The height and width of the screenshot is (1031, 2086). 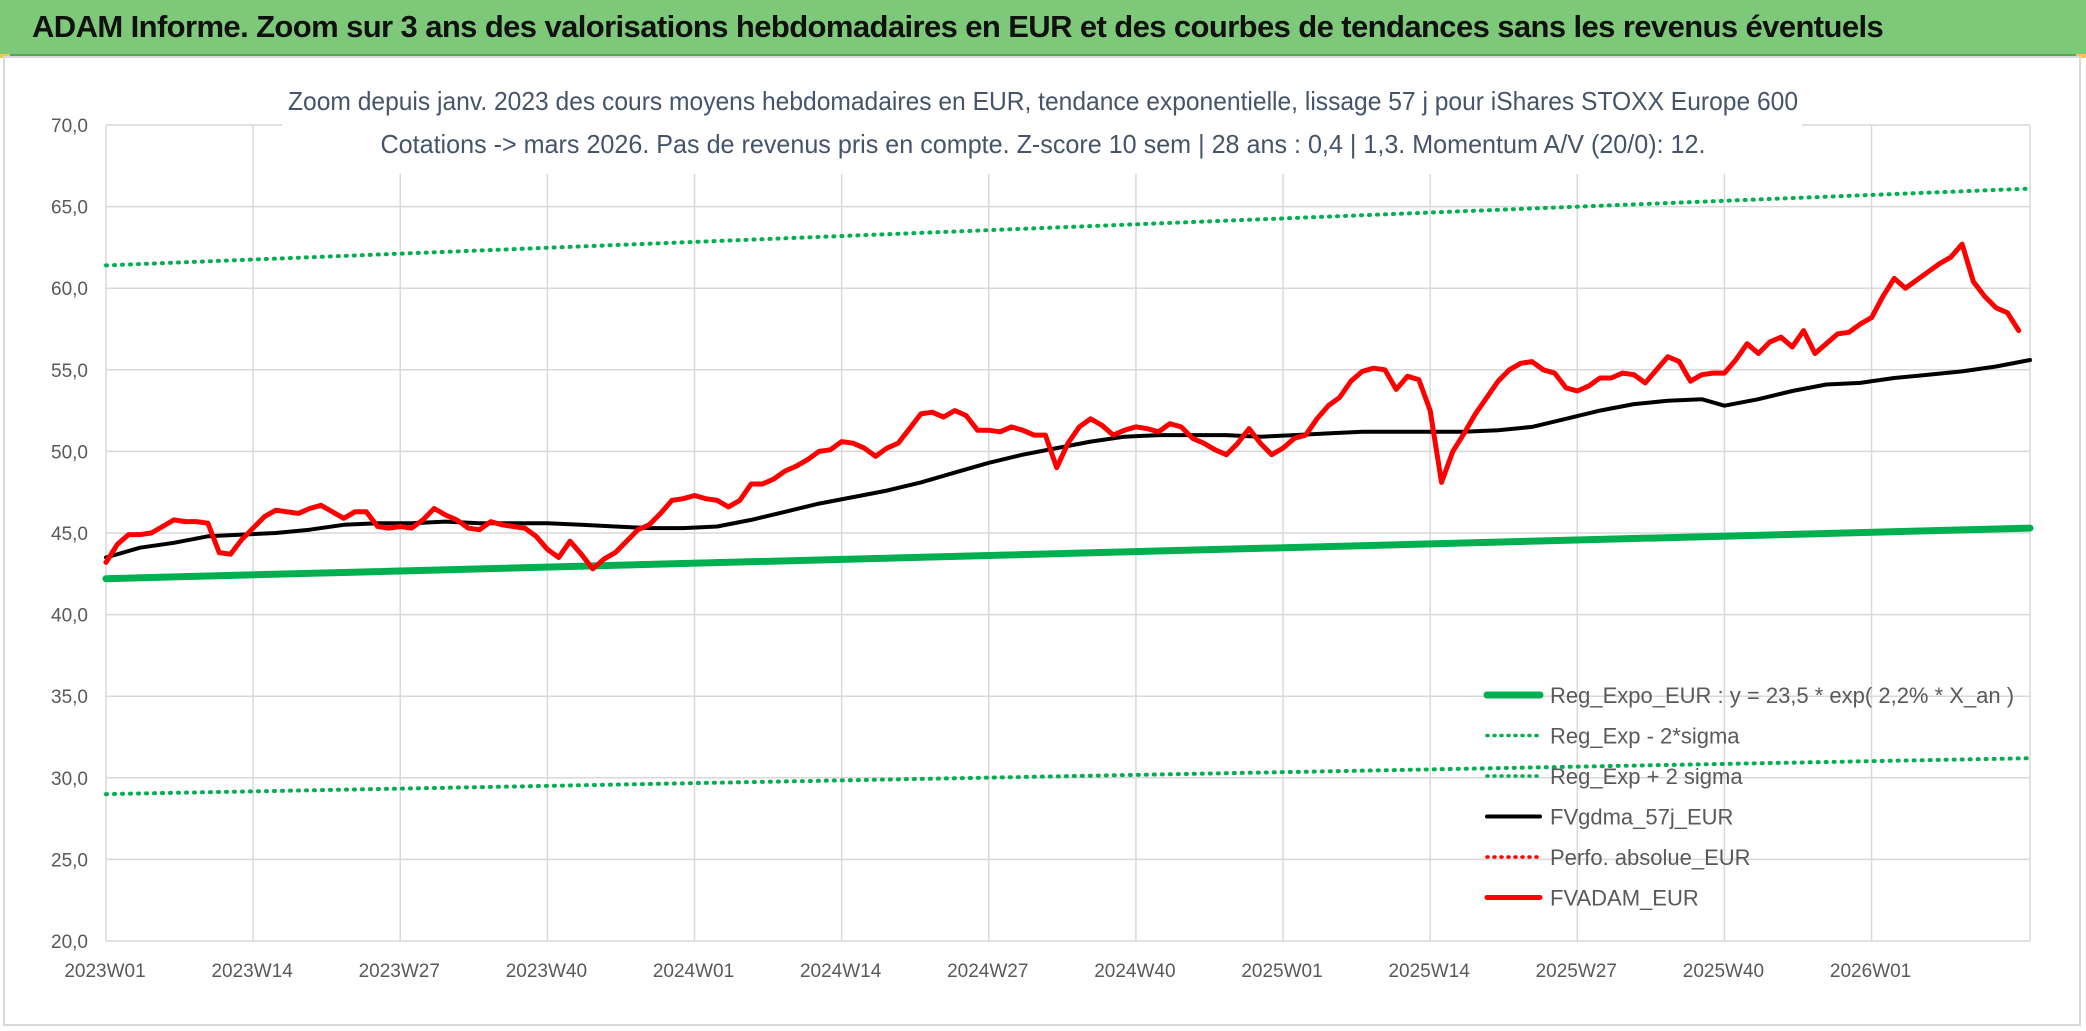 What do you see at coordinates (252, 971) in the screenshot?
I see `x-tick-label: 2023W14` at bounding box center [252, 971].